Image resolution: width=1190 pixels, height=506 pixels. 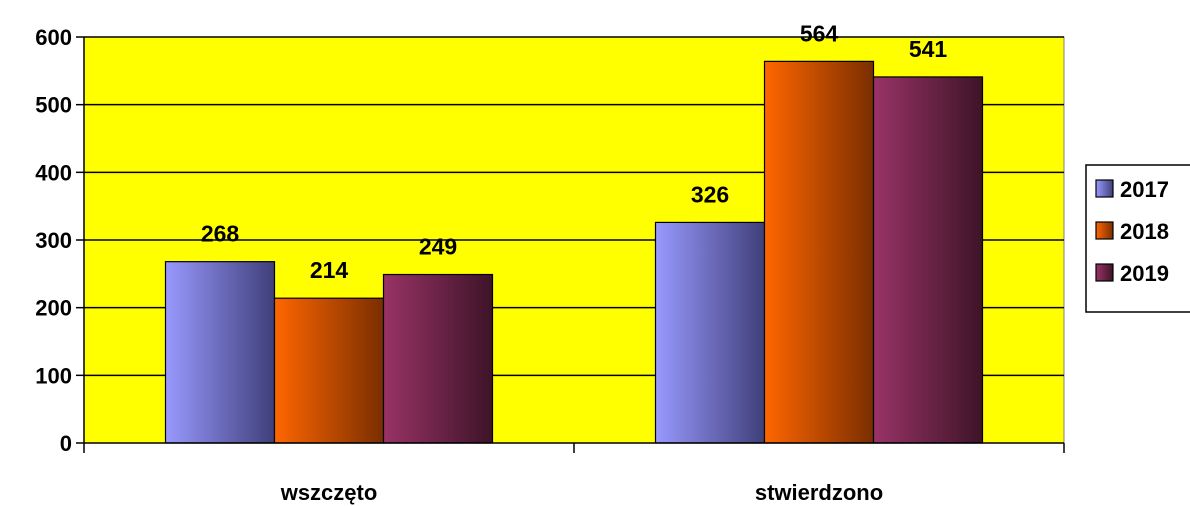 I want to click on y-tick-label: 200, so click(x=53, y=308).